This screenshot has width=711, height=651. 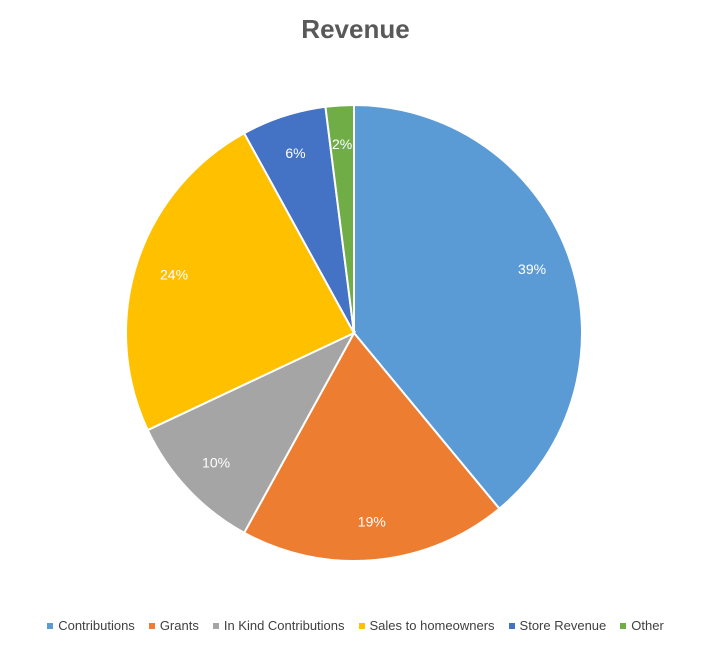 What do you see at coordinates (647, 625) in the screenshot?
I see `legend-label: Other` at bounding box center [647, 625].